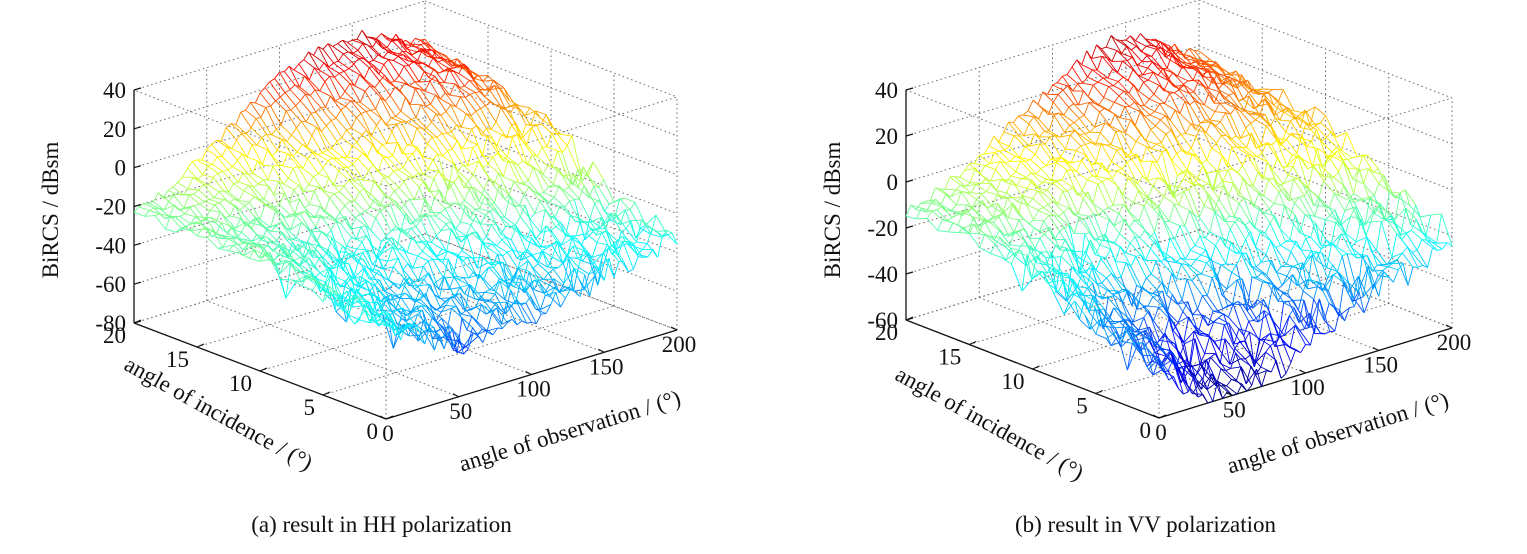  Describe the element at coordinates (121, 168) in the screenshot. I see `z-tick-label: 0` at that location.